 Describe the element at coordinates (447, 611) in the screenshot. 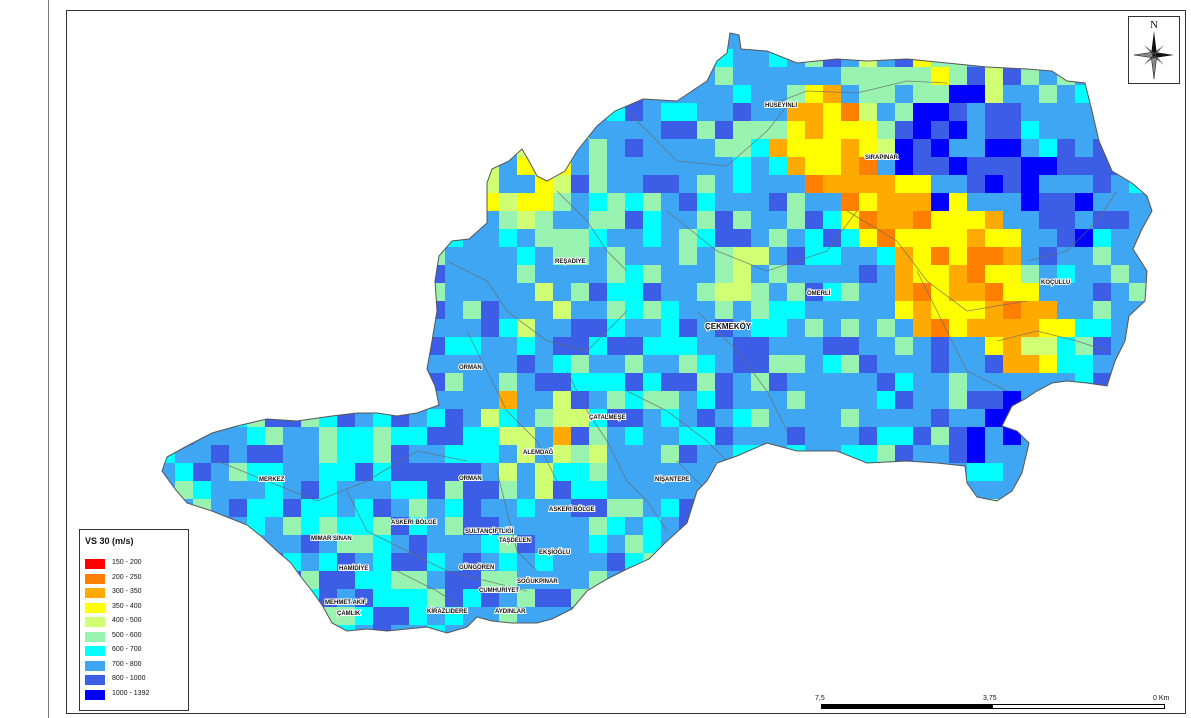

I see `label-kirazlidere: KİRAZLIDERE` at that location.